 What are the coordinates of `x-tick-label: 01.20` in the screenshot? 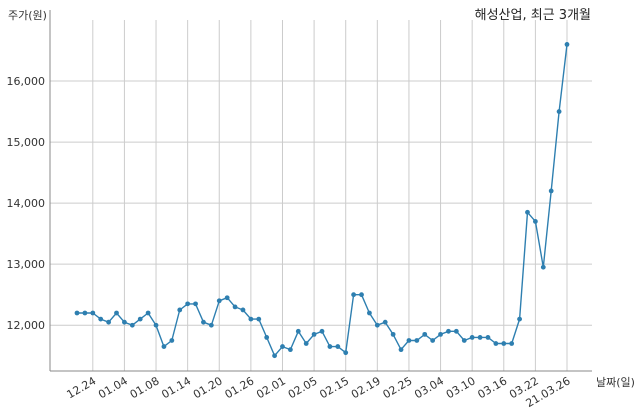 It's located at (208, 387).